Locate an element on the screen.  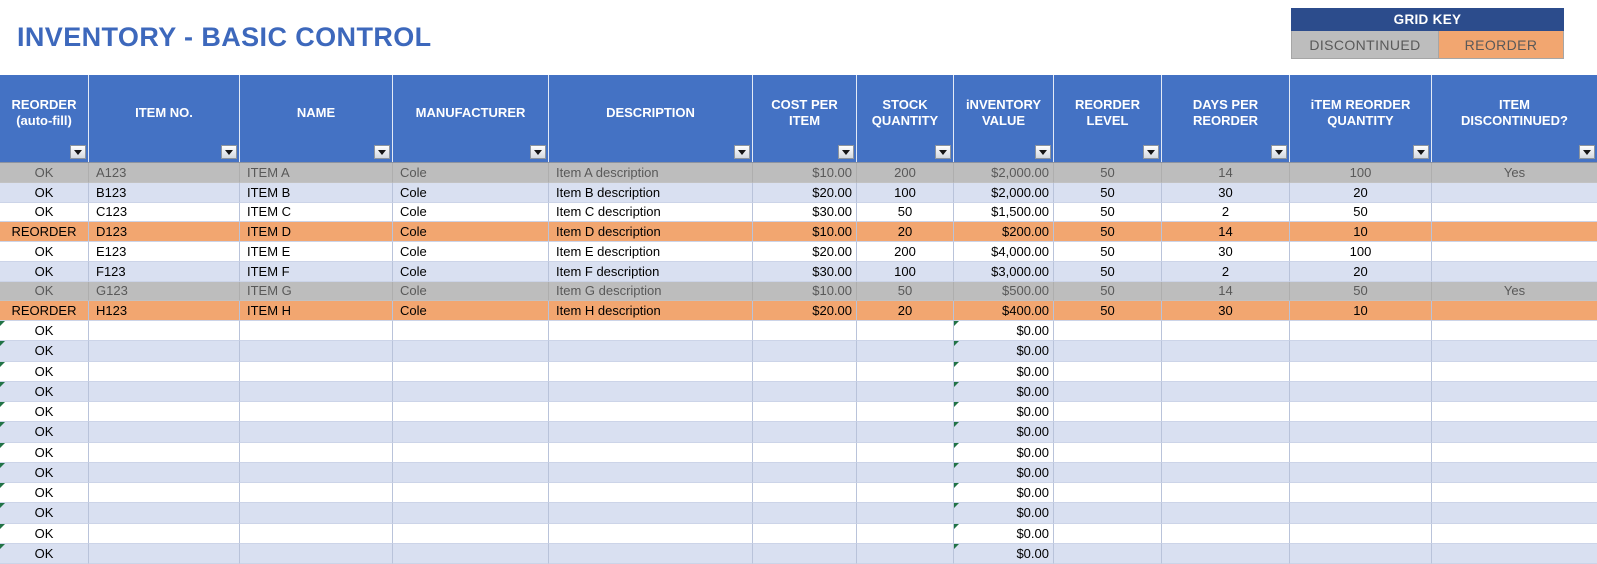
filter-button-description is located at coordinates (742, 152).